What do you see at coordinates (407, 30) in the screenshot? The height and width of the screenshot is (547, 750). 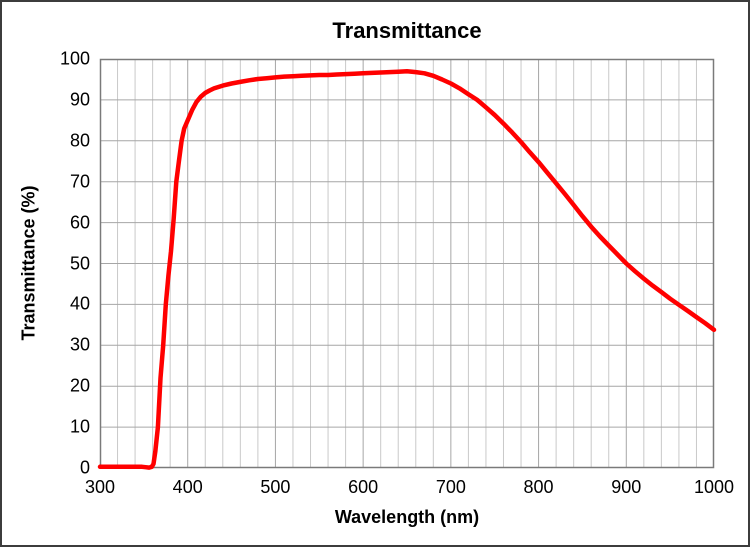 I see `chart-title: Transmittance` at bounding box center [407, 30].